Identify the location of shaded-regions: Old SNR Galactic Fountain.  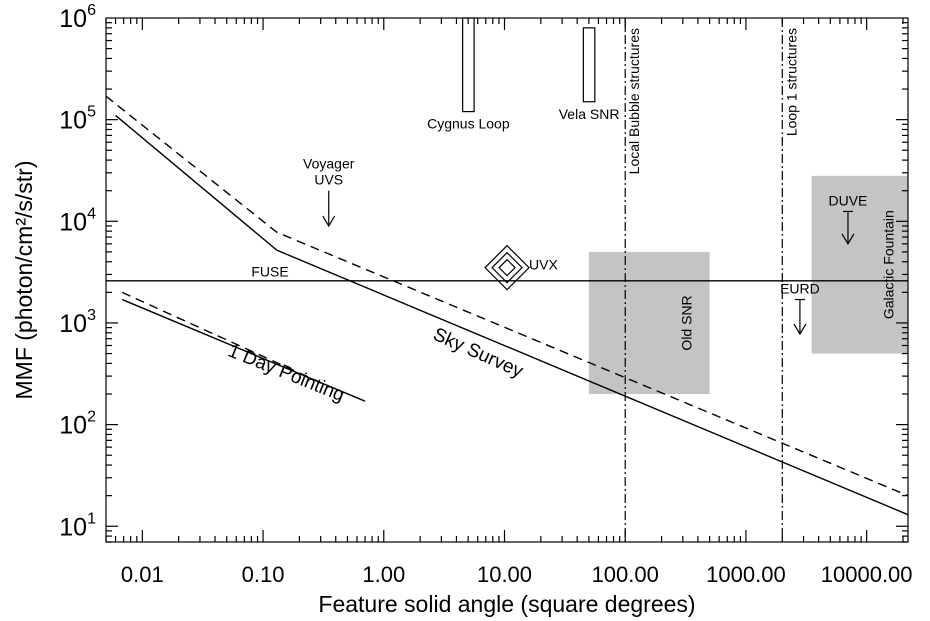
(748, 285).